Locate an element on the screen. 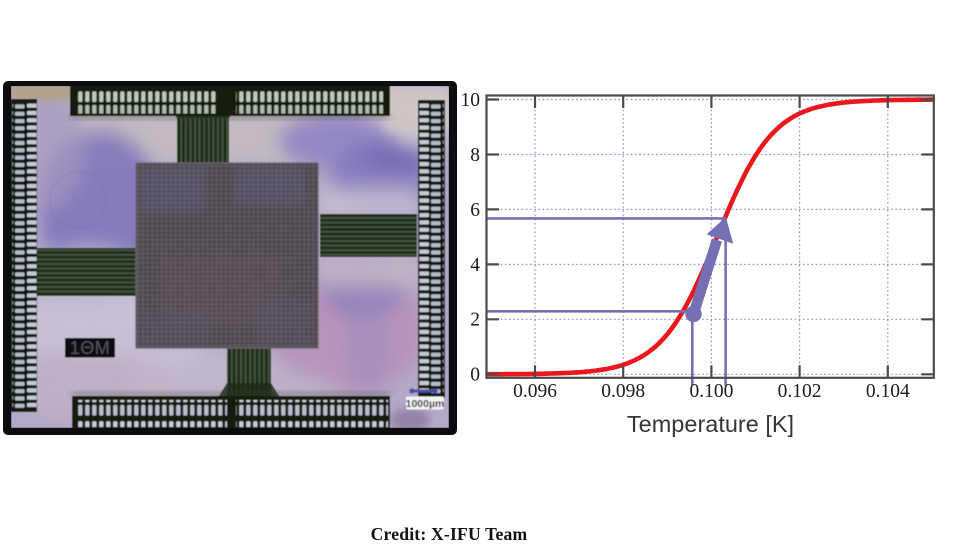 This screenshot has height=560, width=960. svg-text: 1ΘM is located at coordinates (90, 348).